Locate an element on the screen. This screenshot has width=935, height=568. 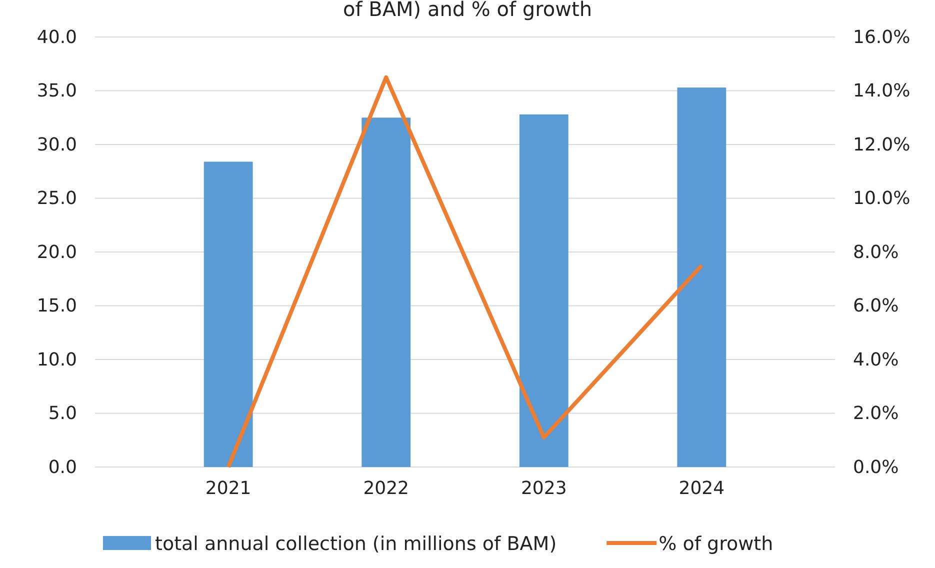
y-tick-label: 15.0 is located at coordinates (56, 306).